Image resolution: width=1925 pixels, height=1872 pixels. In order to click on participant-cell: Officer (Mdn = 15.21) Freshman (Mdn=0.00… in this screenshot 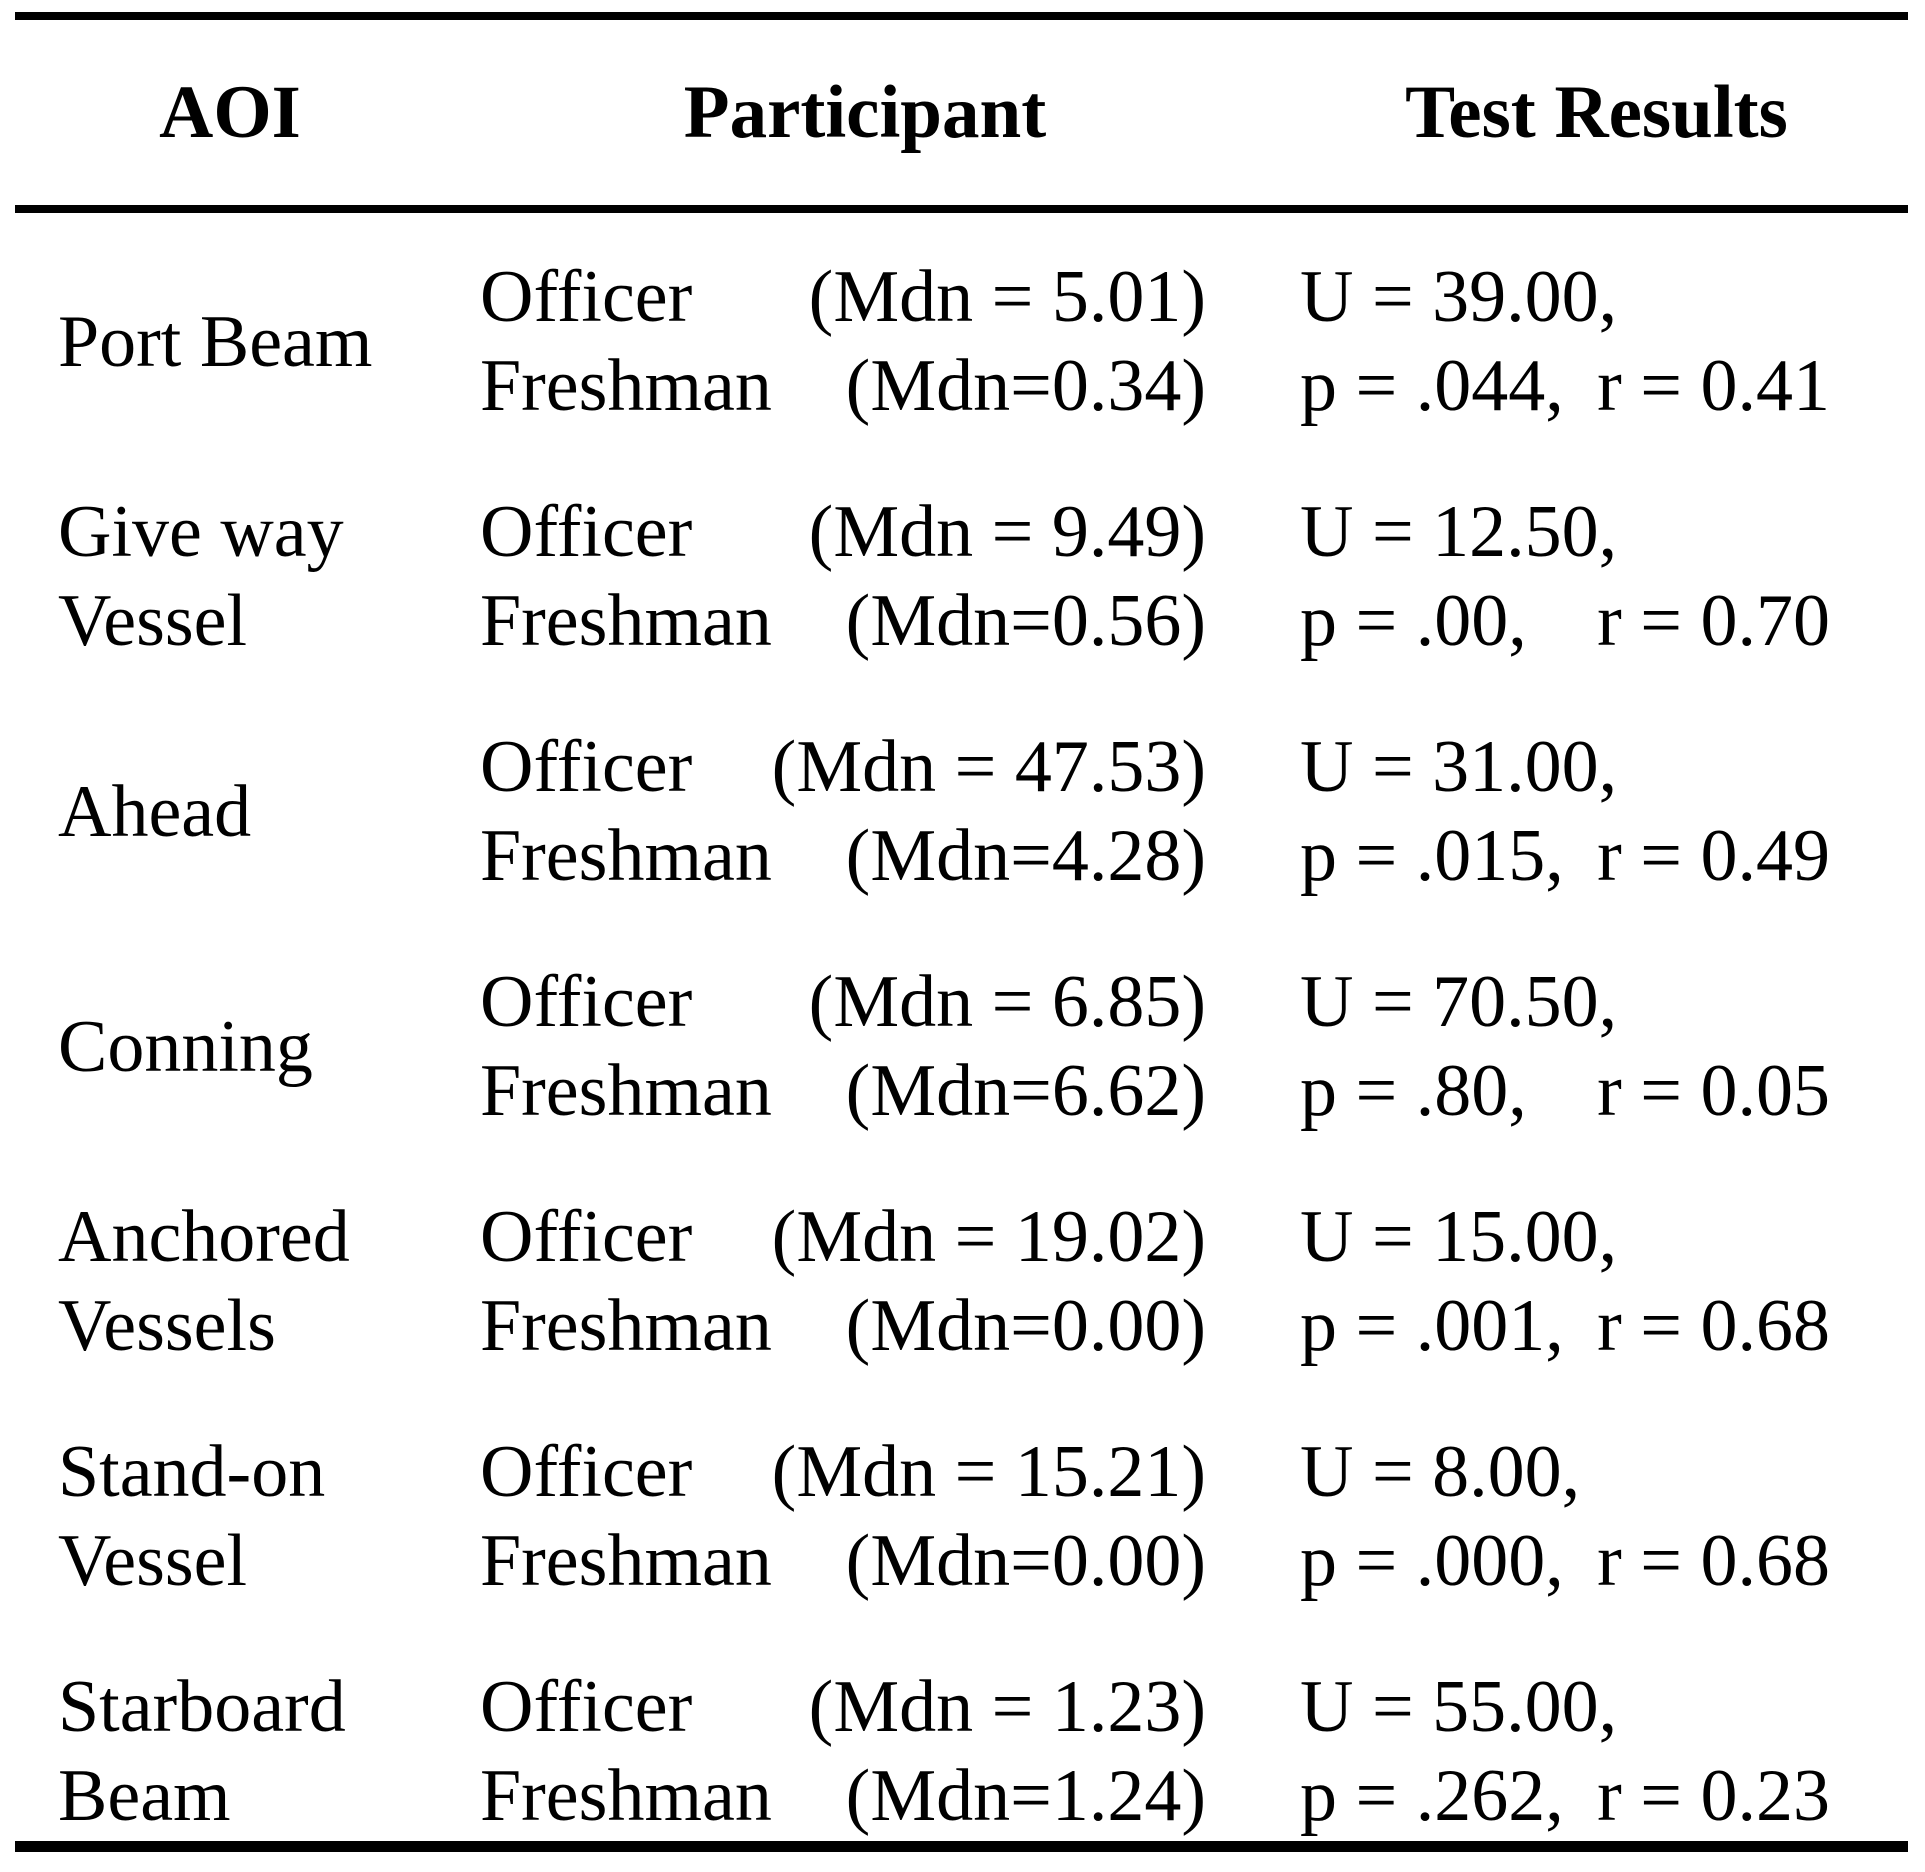, I will do `click(865, 1517)`.